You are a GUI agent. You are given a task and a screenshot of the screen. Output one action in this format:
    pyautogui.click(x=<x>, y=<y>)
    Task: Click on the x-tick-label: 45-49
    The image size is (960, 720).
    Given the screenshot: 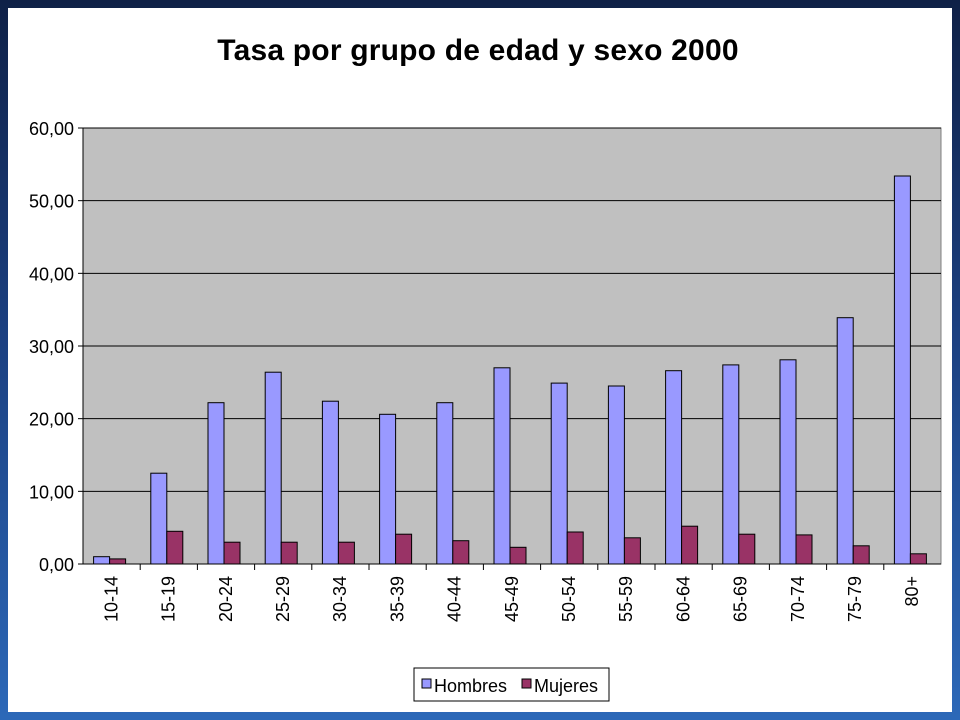 What is the action you would take?
    pyautogui.click(x=512, y=599)
    